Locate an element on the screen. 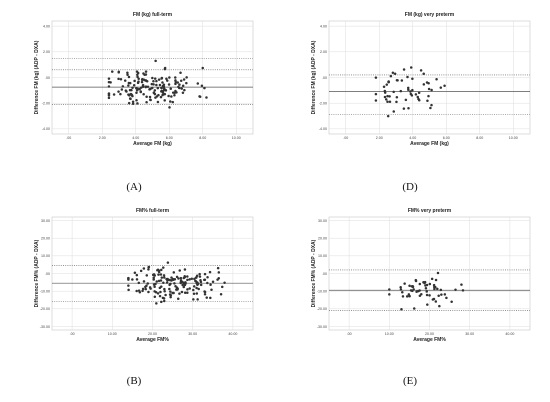 The width and height of the screenshot is (550, 402). x-tick-label: 6.00 is located at coordinates (446, 138).